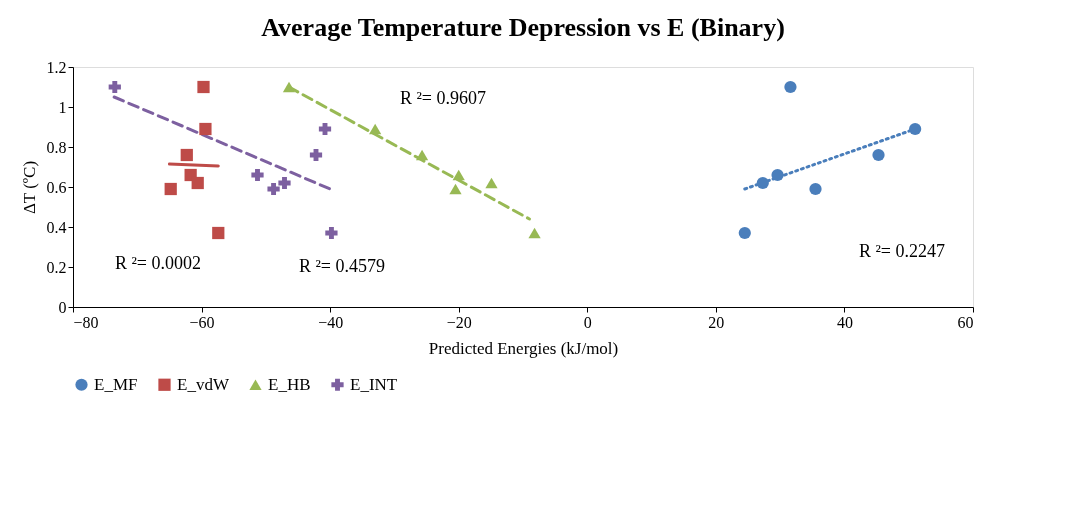 The height and width of the screenshot is (518, 1073). I want to click on y-tick-label: 1.2, so click(56, 67).